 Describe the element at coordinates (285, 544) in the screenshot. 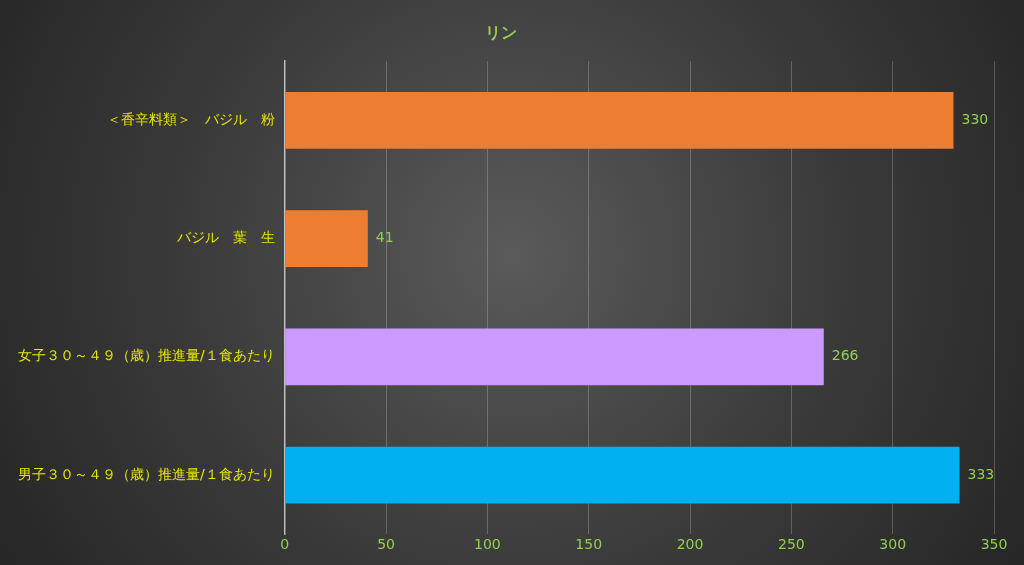

I see `x-tick-label: 0` at that location.